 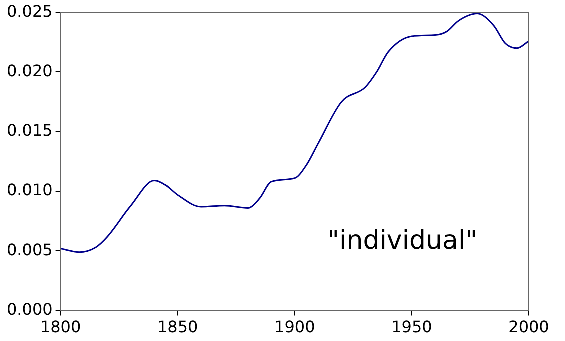 What do you see at coordinates (29, 130) in the screenshot?
I see `y-tick-label: 0.015` at bounding box center [29, 130].